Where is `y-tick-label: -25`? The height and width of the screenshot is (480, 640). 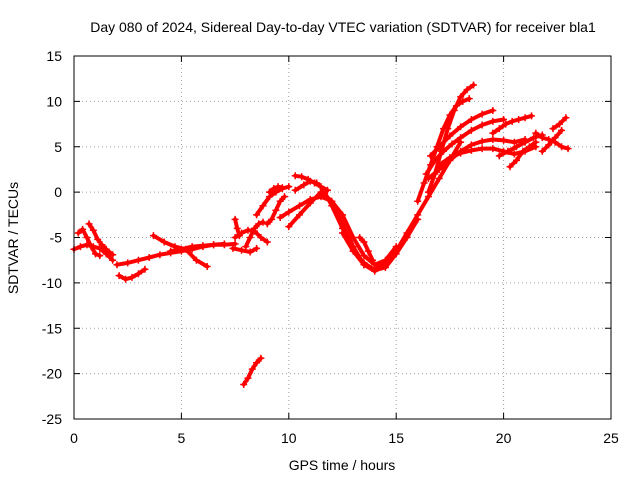
y-tick-label: -25 is located at coordinates (52, 419).